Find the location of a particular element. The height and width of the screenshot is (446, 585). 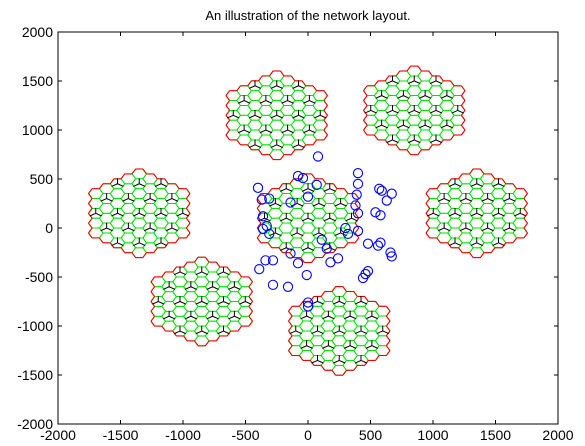

y-tick-label: -1000 is located at coordinates (35, 326).